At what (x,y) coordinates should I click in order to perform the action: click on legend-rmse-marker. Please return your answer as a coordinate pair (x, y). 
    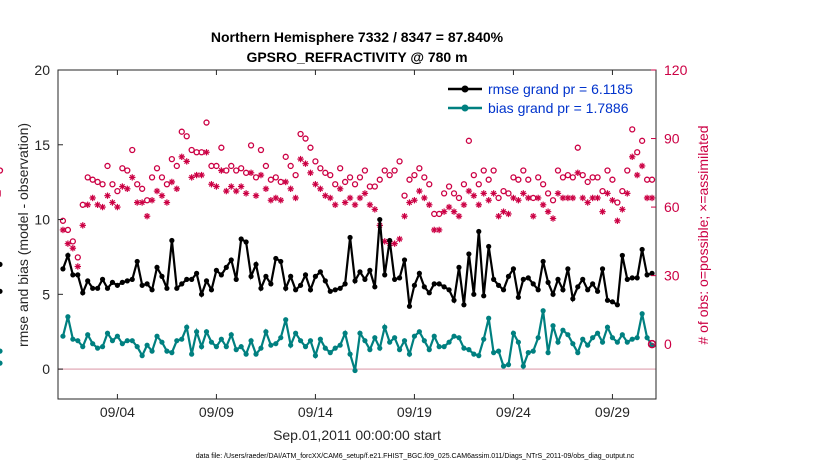
    Looking at the image, I should click on (465, 89).